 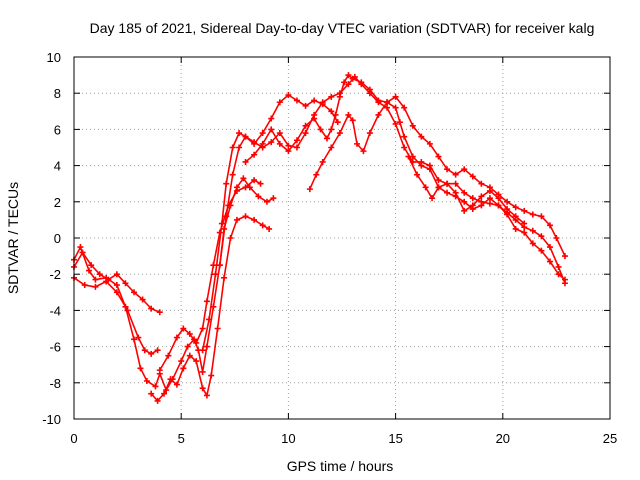 What do you see at coordinates (55, 274) in the screenshot?
I see `y-tick-label: -2` at bounding box center [55, 274].